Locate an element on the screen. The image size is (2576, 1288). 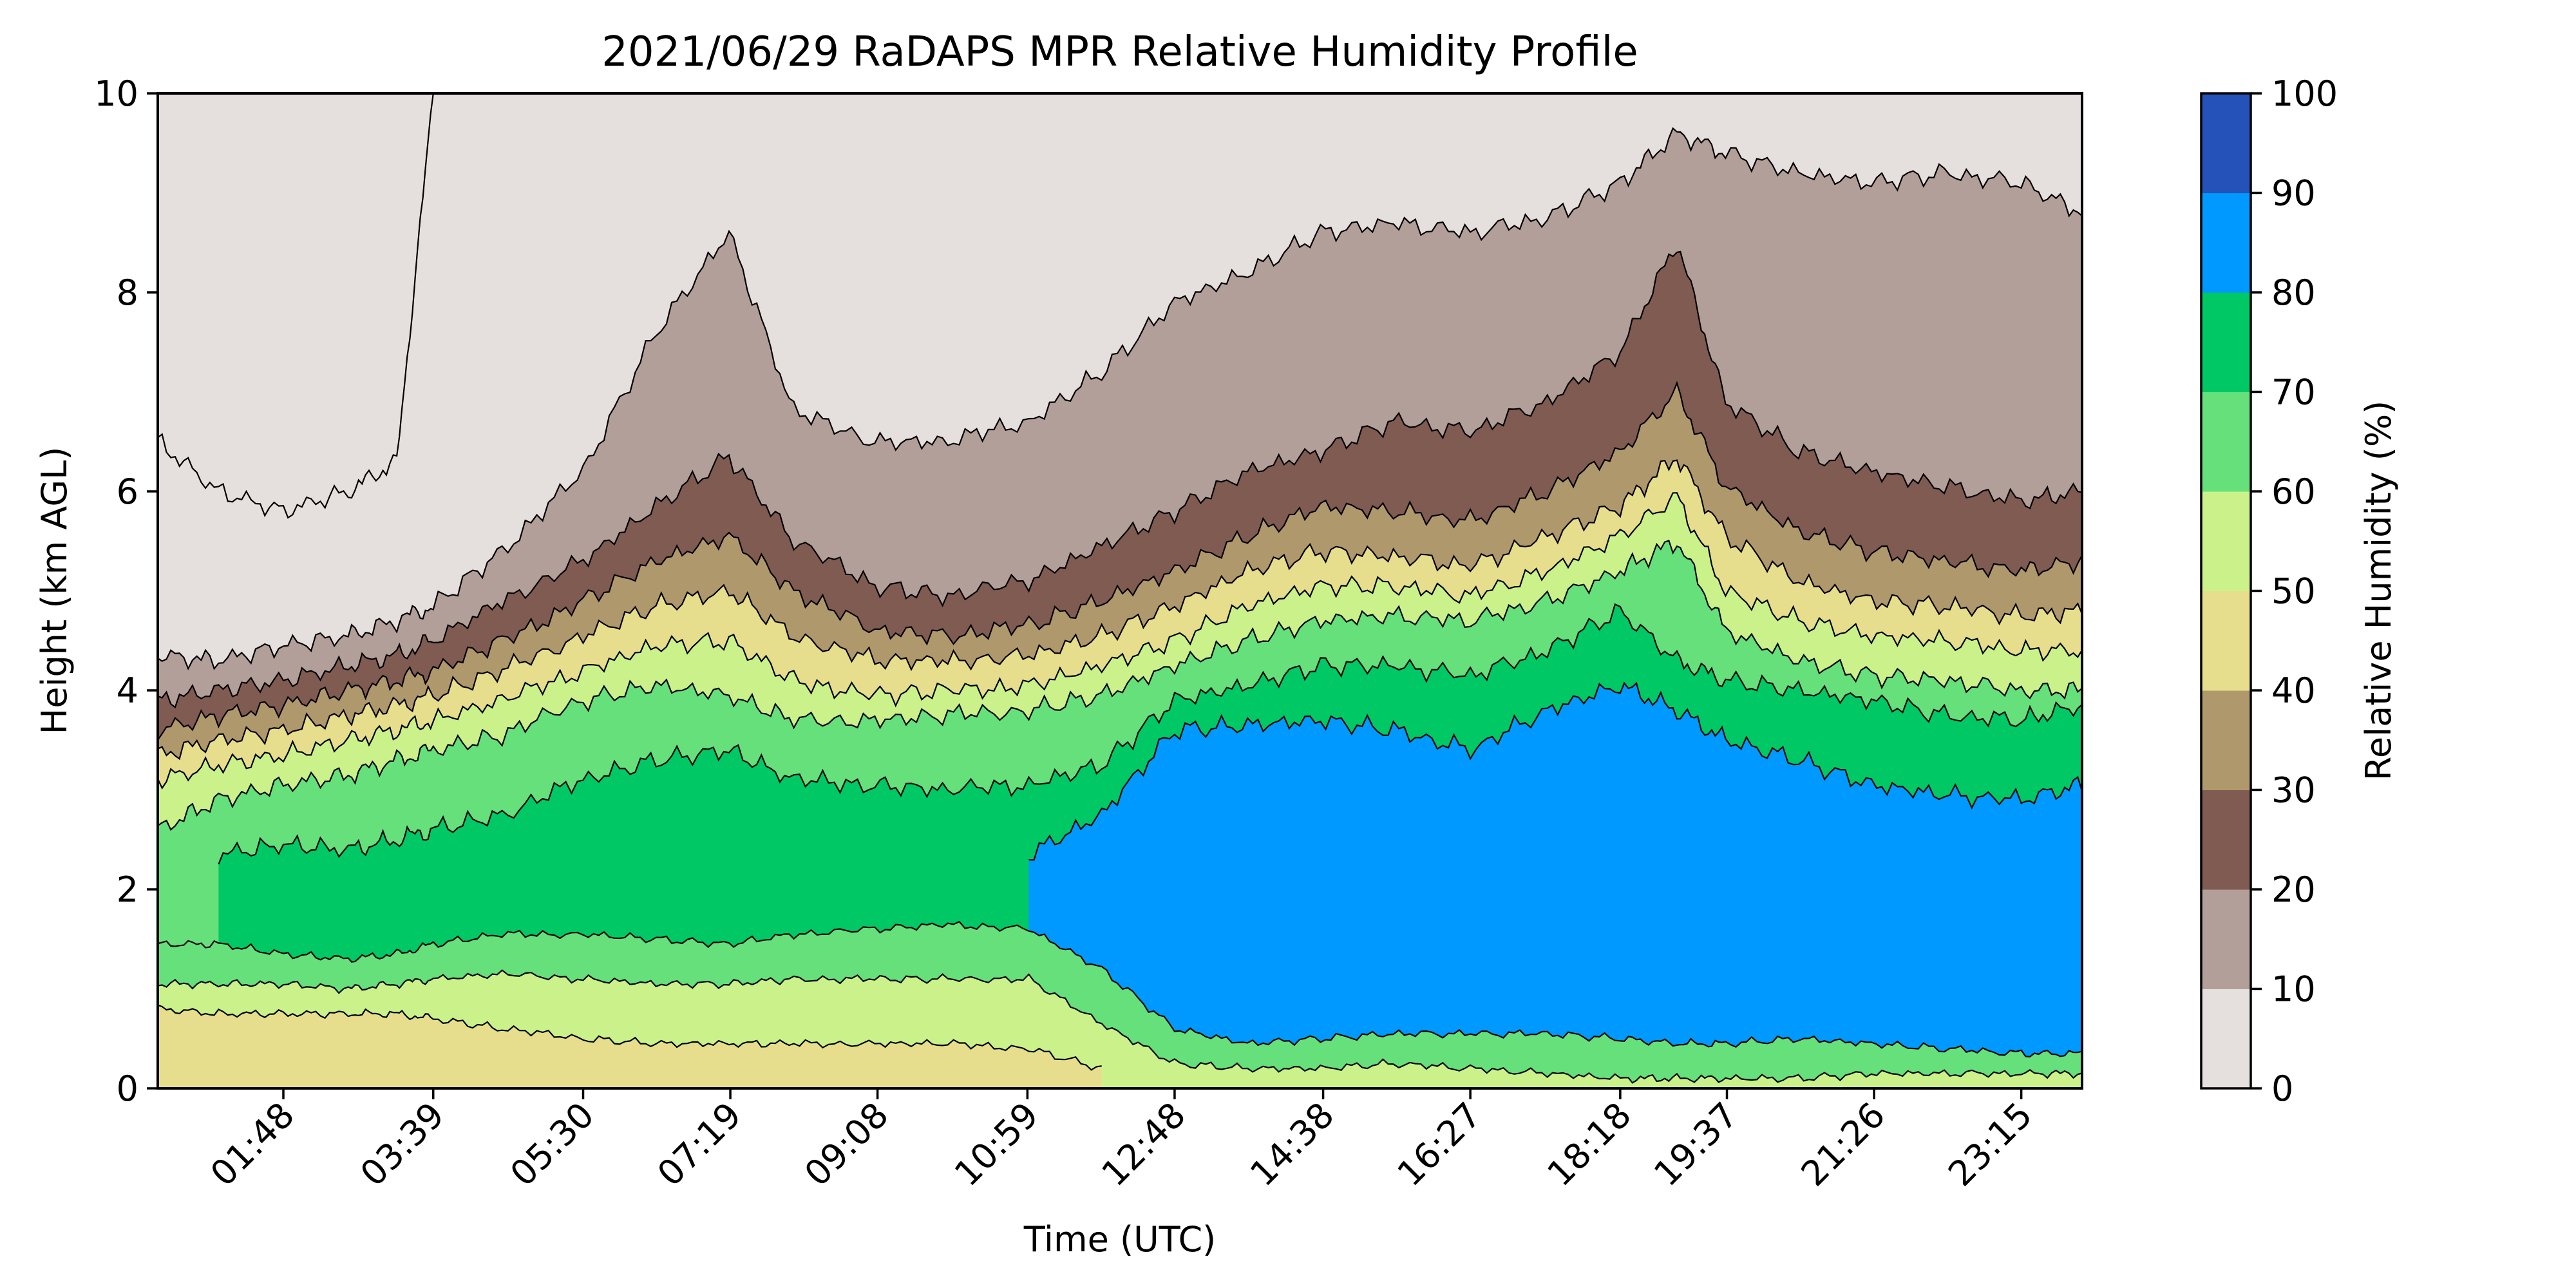
colorbar-tick-label: 20 is located at coordinates (2293, 889).